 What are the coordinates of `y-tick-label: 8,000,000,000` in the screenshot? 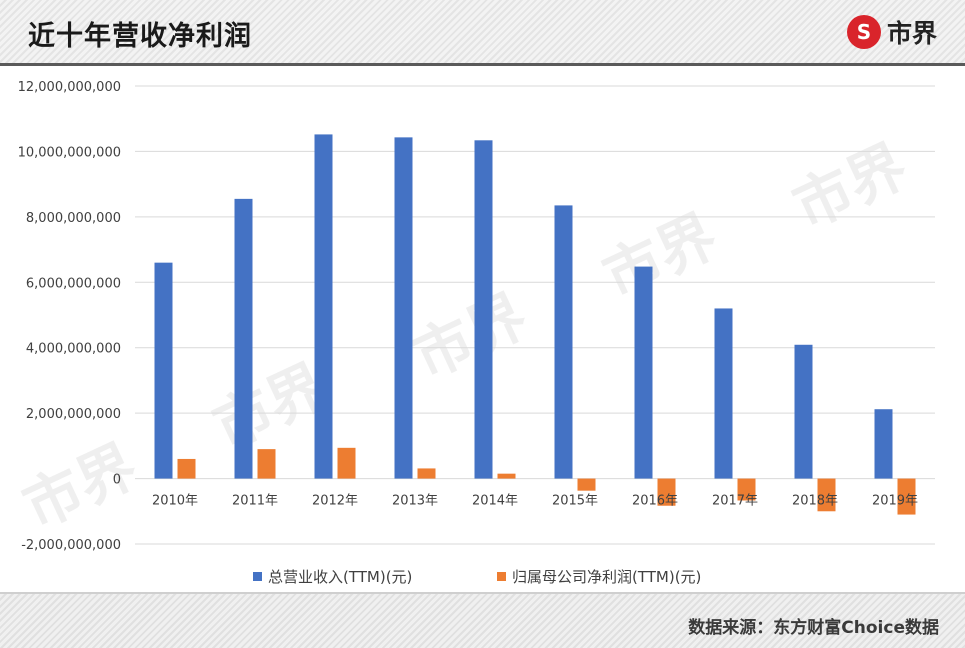 It's located at (73, 218).